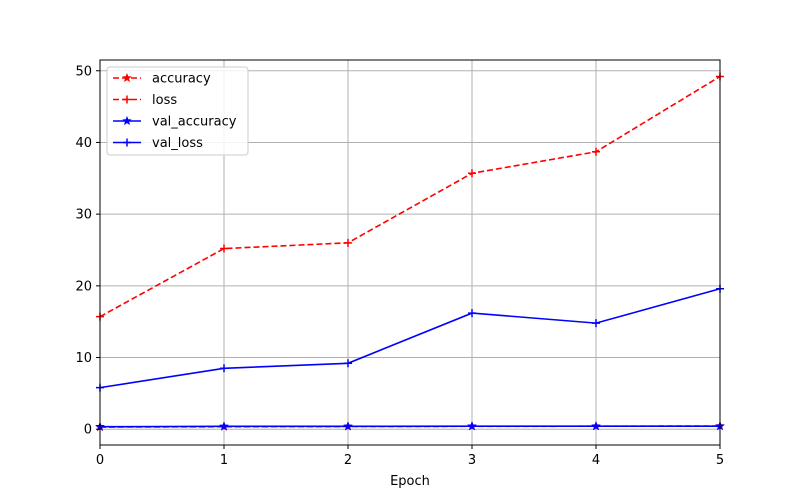  I want to click on y-tick-label: 10, so click(83, 358).